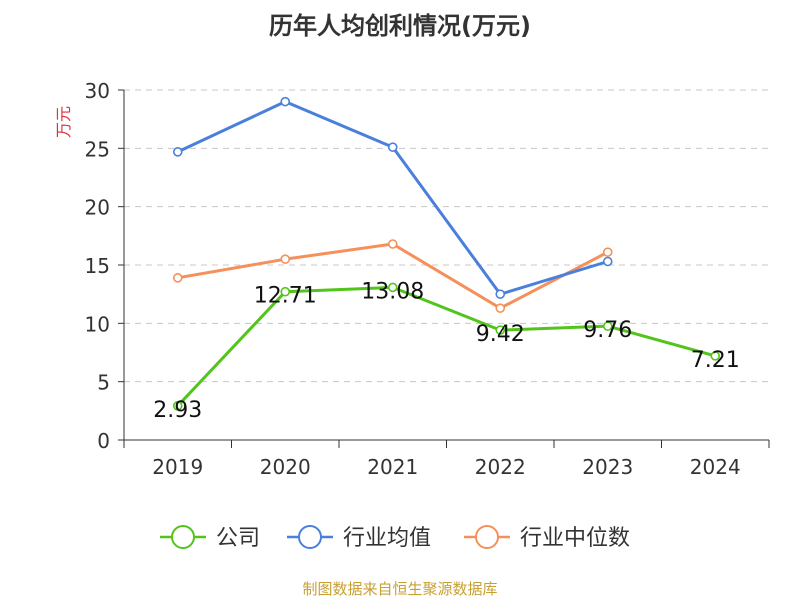  What do you see at coordinates (607, 467) in the screenshot?
I see `x-tick-label: 2023` at bounding box center [607, 467].